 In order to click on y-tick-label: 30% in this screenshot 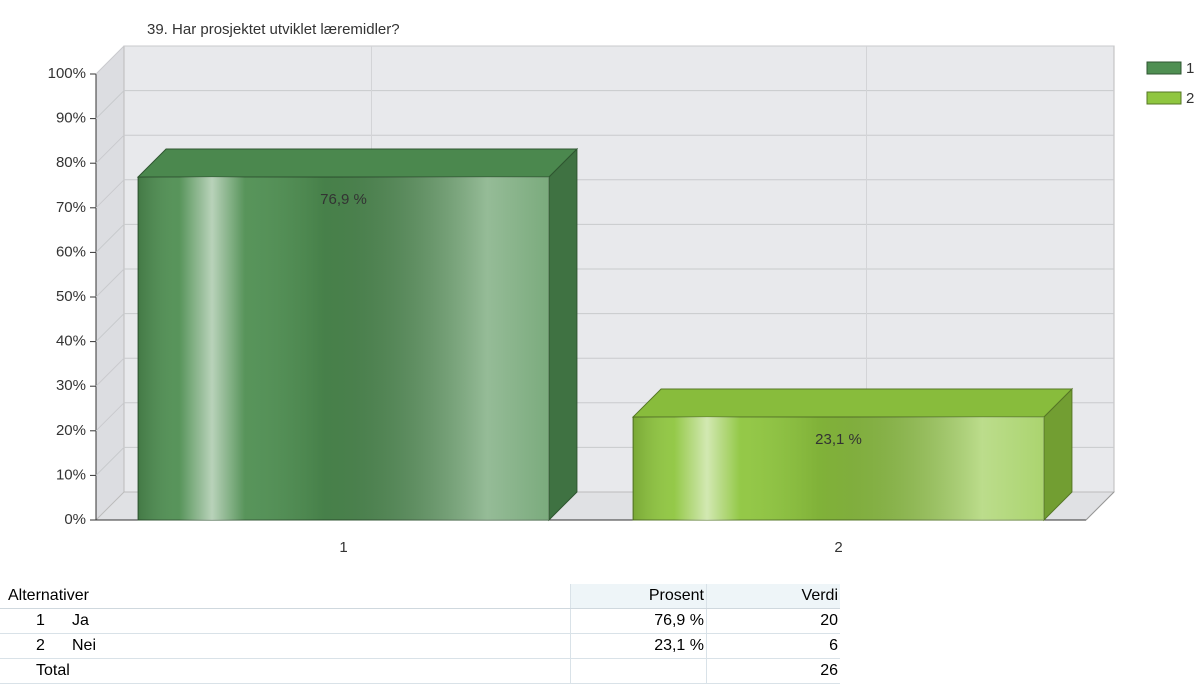, I will do `click(71, 385)`.